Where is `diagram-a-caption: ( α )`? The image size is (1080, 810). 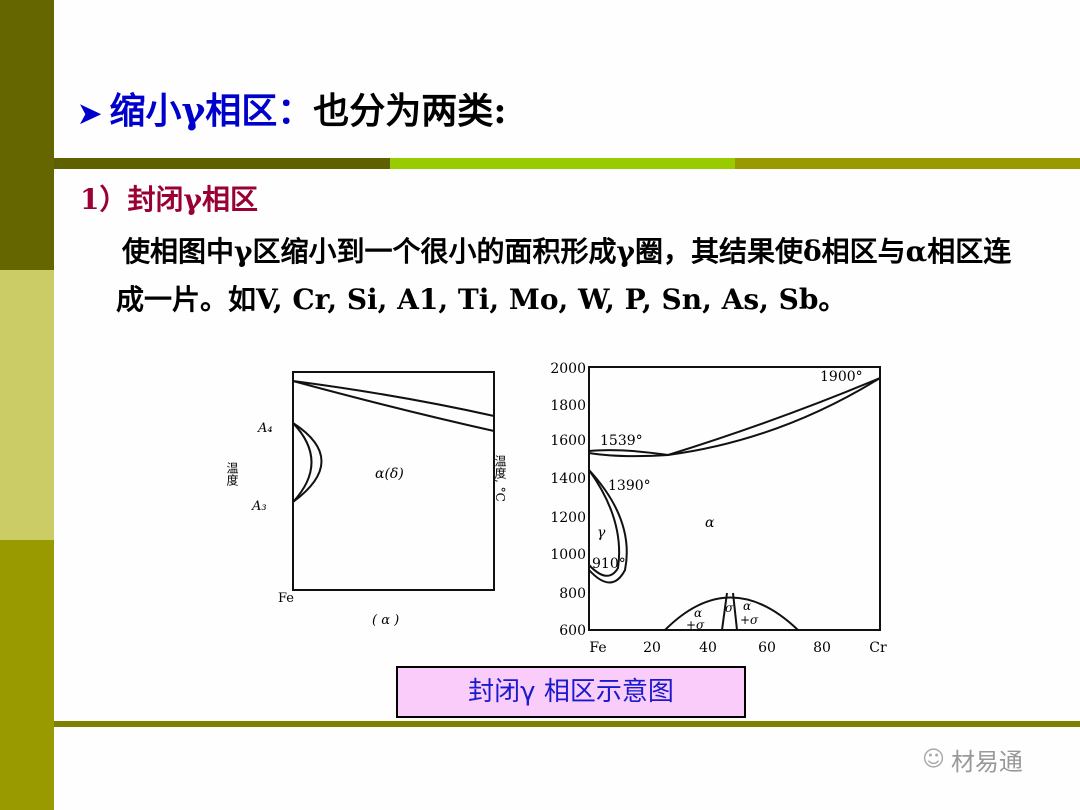
diagram-a-caption: ( α ) is located at coordinates (385, 620).